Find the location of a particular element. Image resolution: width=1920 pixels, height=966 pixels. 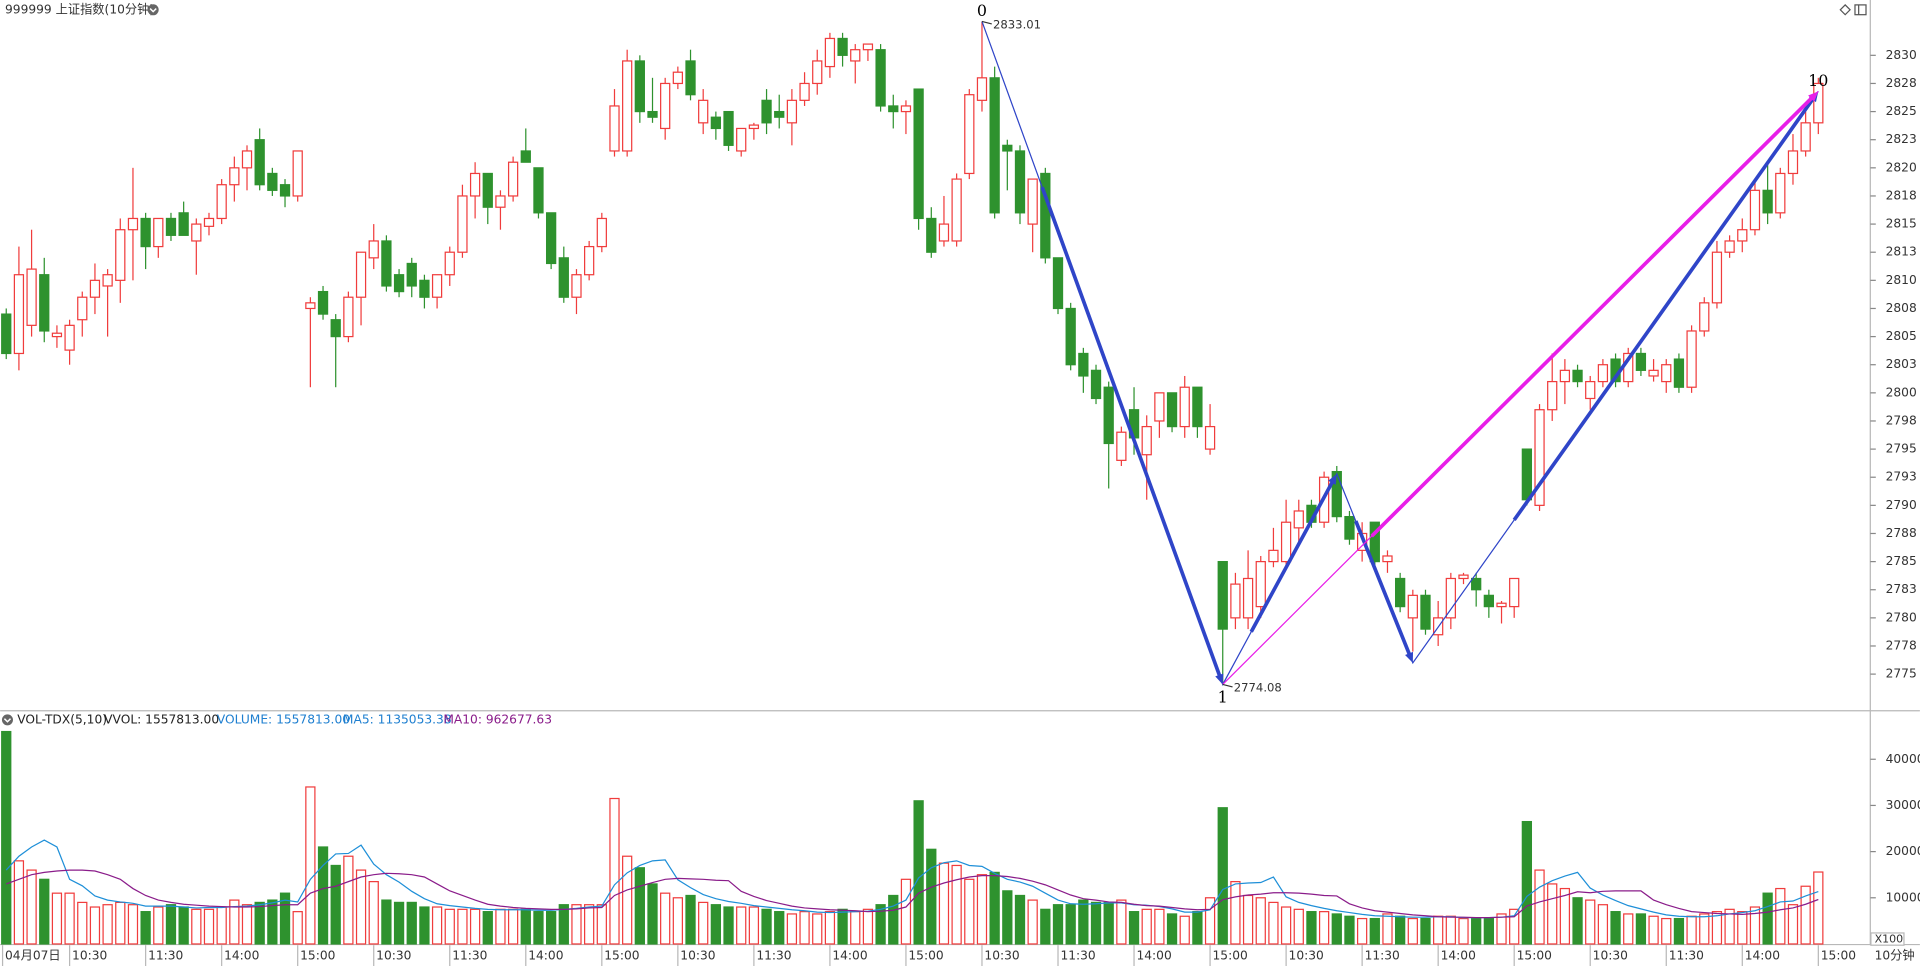

y-tick-label: 2808 is located at coordinates (1901, 308).